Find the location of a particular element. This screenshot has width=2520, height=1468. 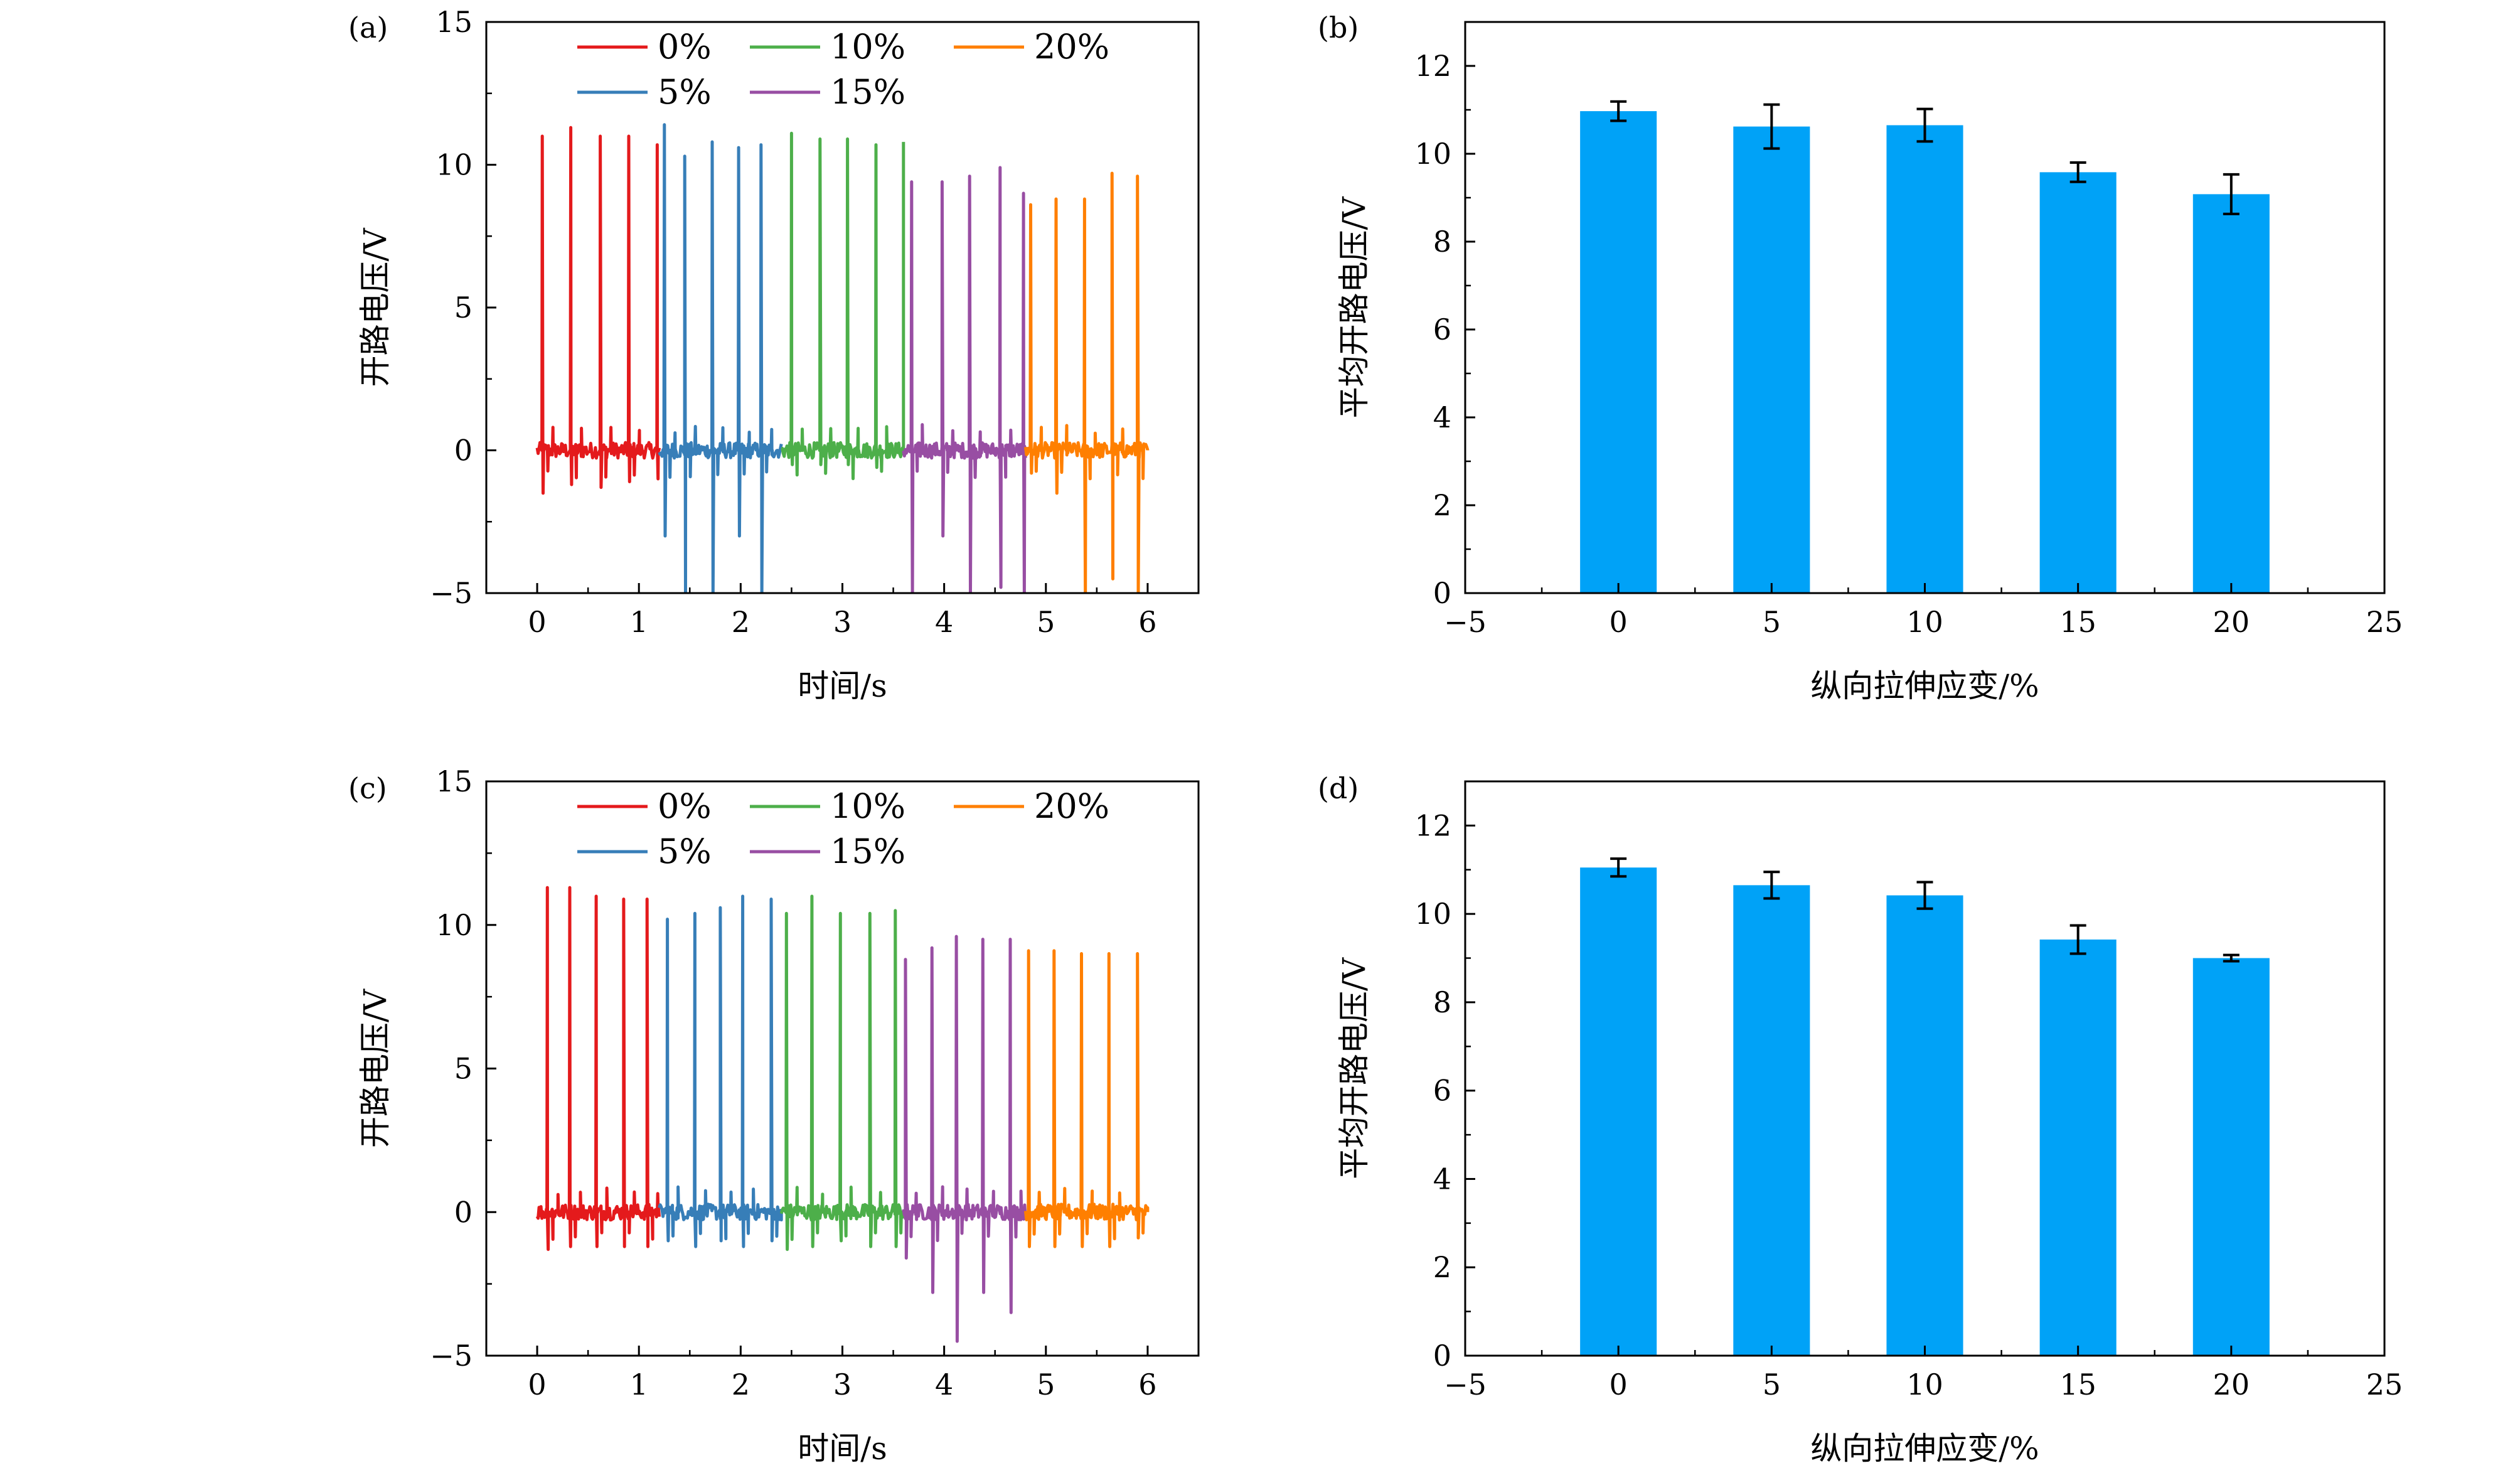

x-tick-label: 1 is located at coordinates (639, 622).